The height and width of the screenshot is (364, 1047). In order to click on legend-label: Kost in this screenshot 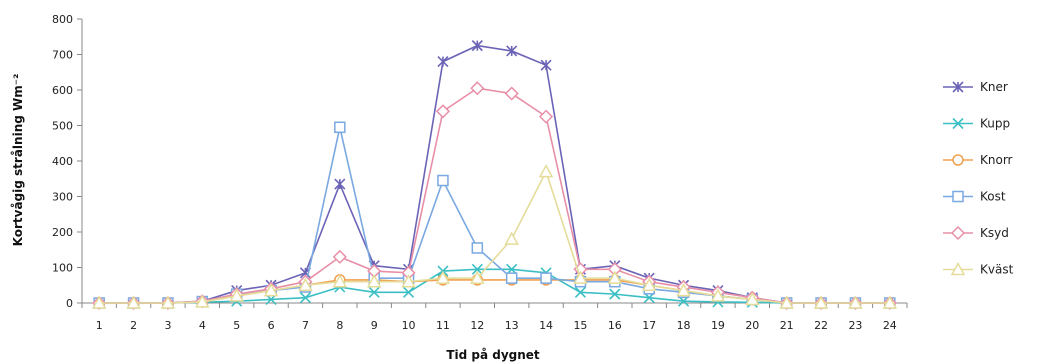, I will do `click(993, 197)`.